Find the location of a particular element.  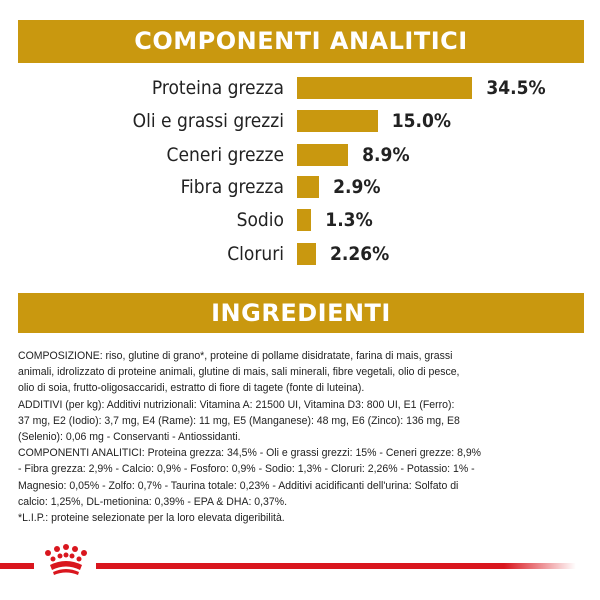

chart-row: Proteina grezza 34.5% is located at coordinates (300, 88).